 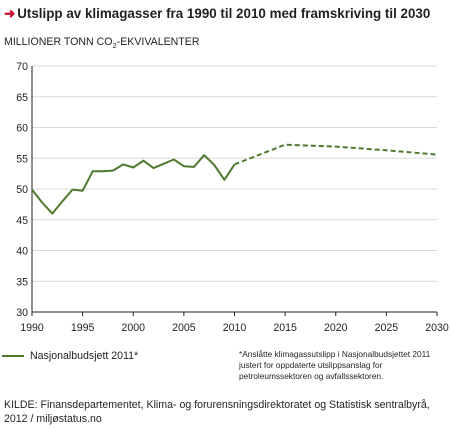 What do you see at coordinates (235, 328) in the screenshot?
I see `x-tick-label: 2010` at bounding box center [235, 328].